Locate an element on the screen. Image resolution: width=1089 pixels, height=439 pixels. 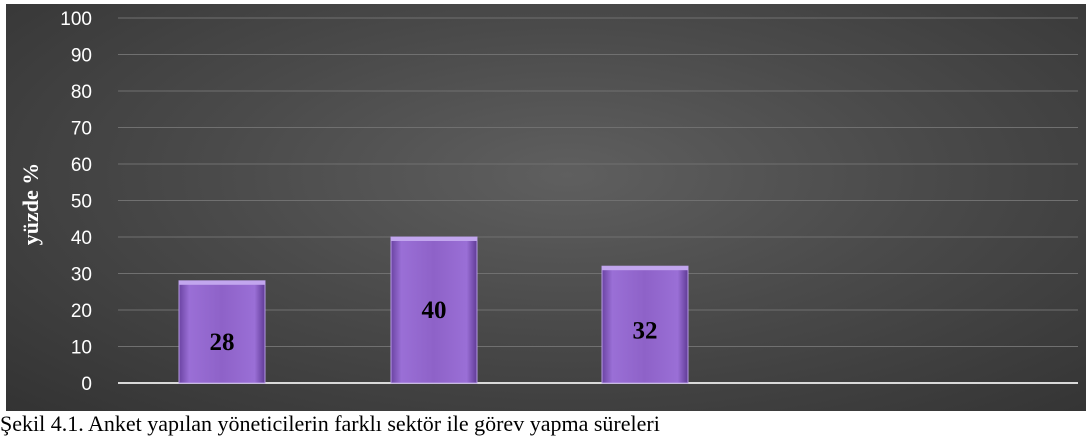
y-tick-label: 40 is located at coordinates (81, 238).